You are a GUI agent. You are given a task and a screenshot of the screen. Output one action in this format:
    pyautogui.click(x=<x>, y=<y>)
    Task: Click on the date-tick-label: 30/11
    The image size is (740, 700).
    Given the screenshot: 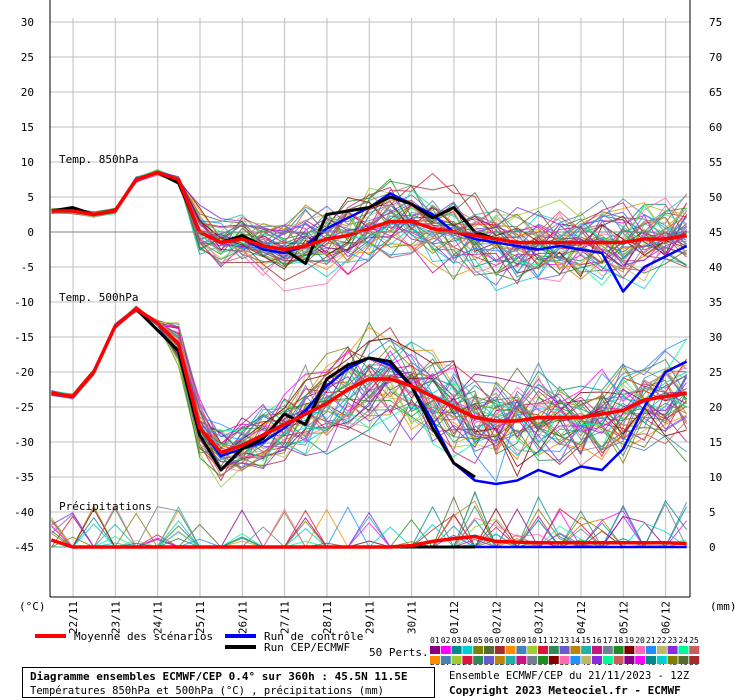 What is the action you would take?
    pyautogui.click(x=412, y=617)
    